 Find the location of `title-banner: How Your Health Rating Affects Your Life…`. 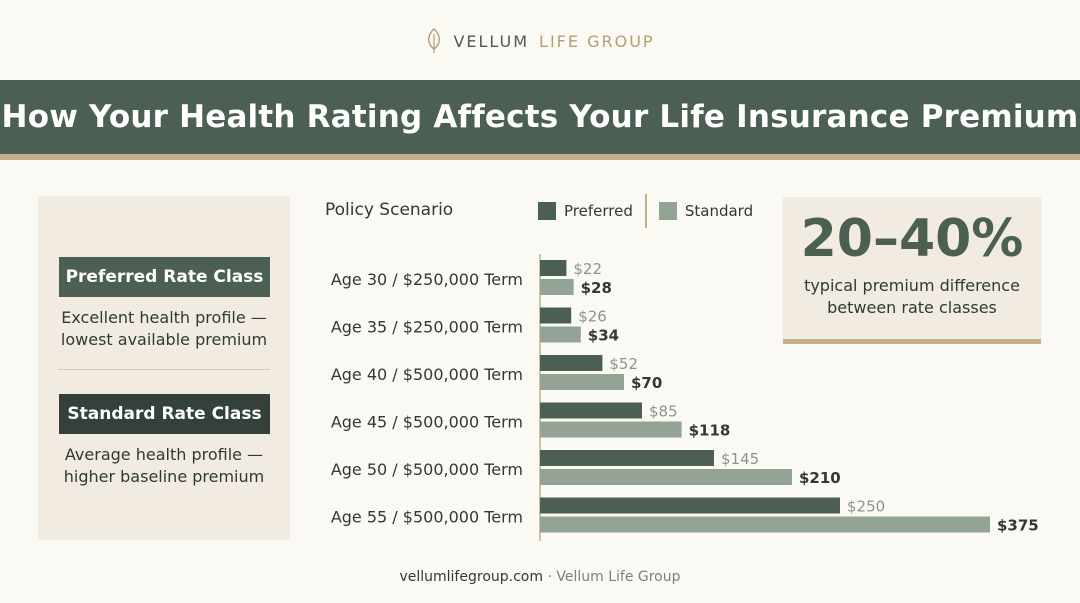

title-banner: How Your Health Rating Affects Your Life… is located at coordinates (540, 120).